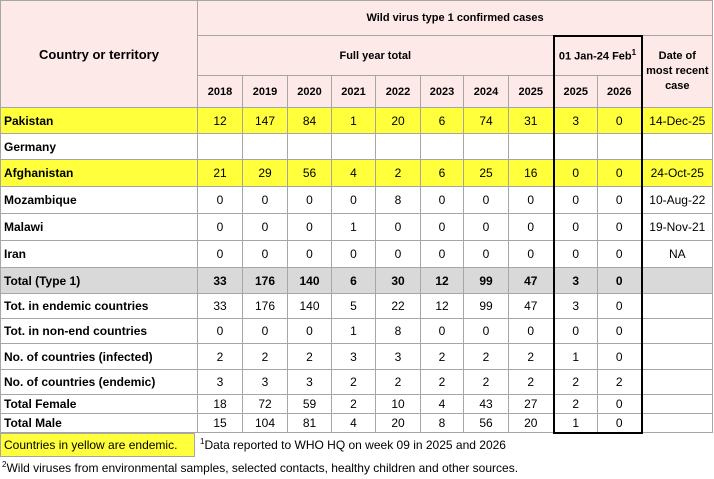 The height and width of the screenshot is (479, 714). What do you see at coordinates (220, 91) in the screenshot?
I see `year-cell: 2018` at bounding box center [220, 91].